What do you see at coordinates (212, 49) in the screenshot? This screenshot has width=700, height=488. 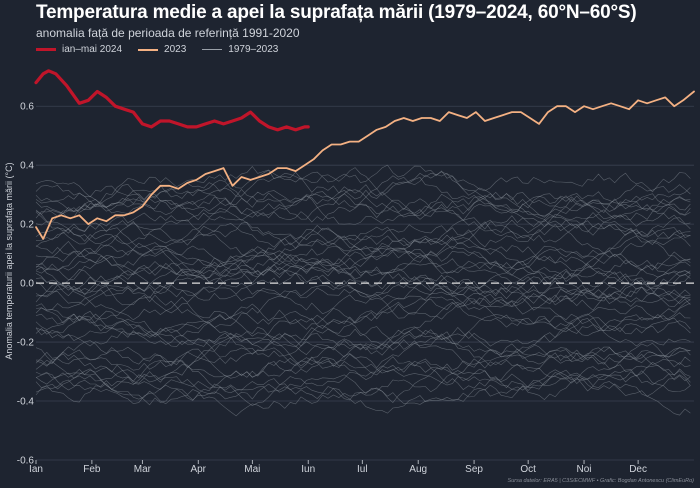 I see `legend-swatch-history` at bounding box center [212, 49].